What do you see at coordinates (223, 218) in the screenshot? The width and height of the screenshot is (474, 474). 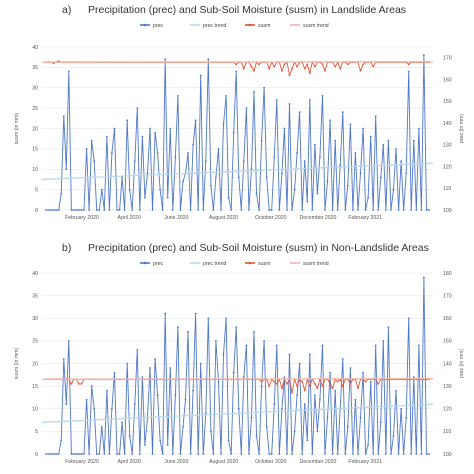 I see `x-tick-label: August 2020` at bounding box center [223, 218].